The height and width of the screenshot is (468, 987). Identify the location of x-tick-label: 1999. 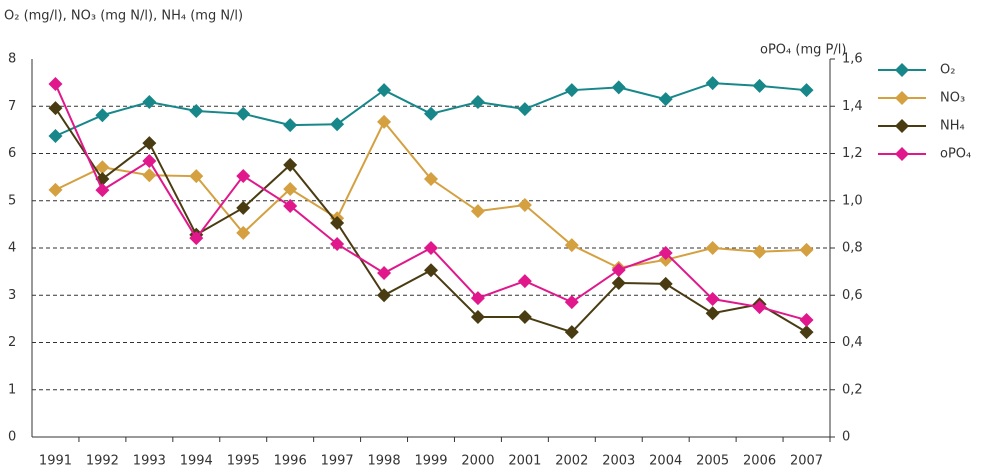
(430, 461).